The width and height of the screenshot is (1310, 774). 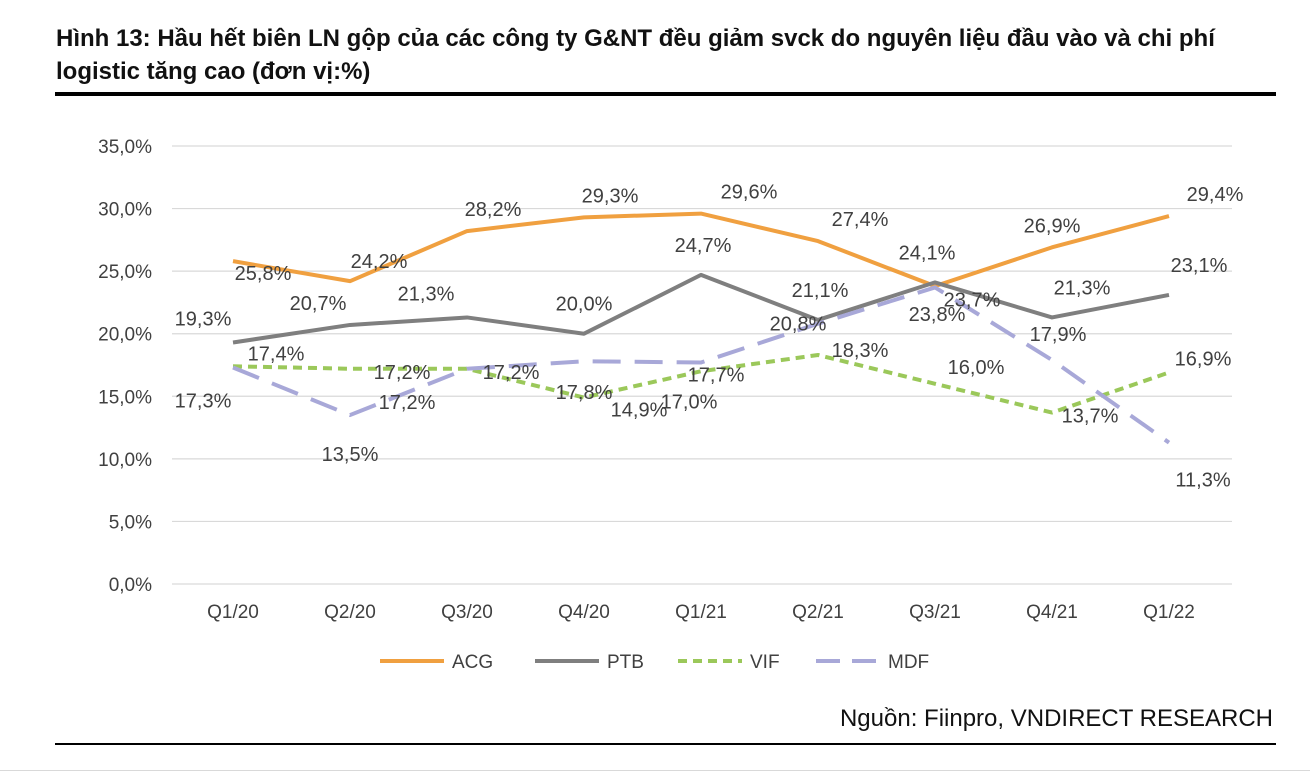 I want to click on data-label-ptb: 20,0%, so click(x=584, y=305).